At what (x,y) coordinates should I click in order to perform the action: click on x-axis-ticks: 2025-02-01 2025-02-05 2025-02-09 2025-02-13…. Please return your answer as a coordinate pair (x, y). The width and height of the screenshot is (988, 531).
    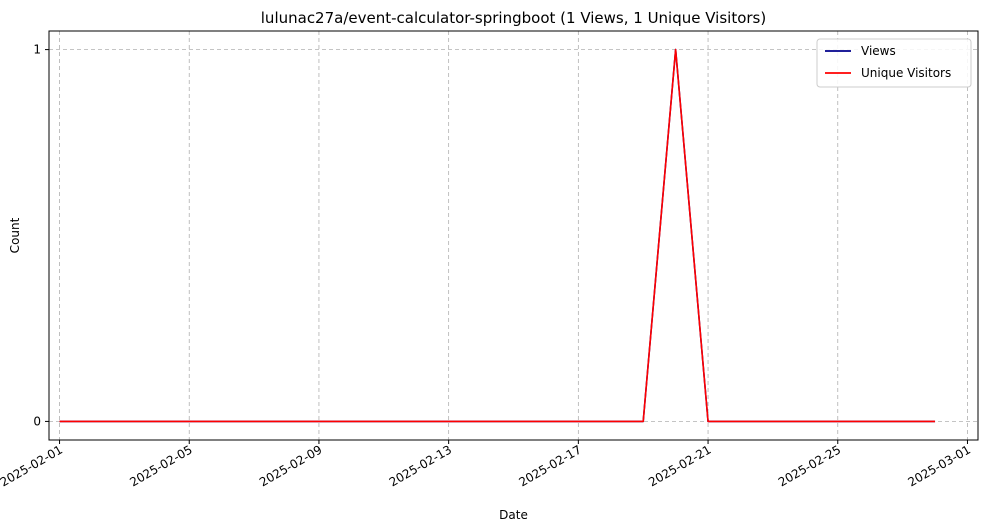
    Looking at the image, I should click on (486, 464).